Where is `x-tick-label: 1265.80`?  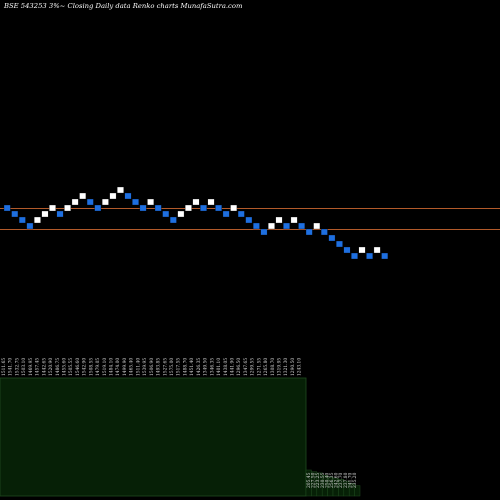
x-tick-label: 1265.80 is located at coordinates (266, 367).